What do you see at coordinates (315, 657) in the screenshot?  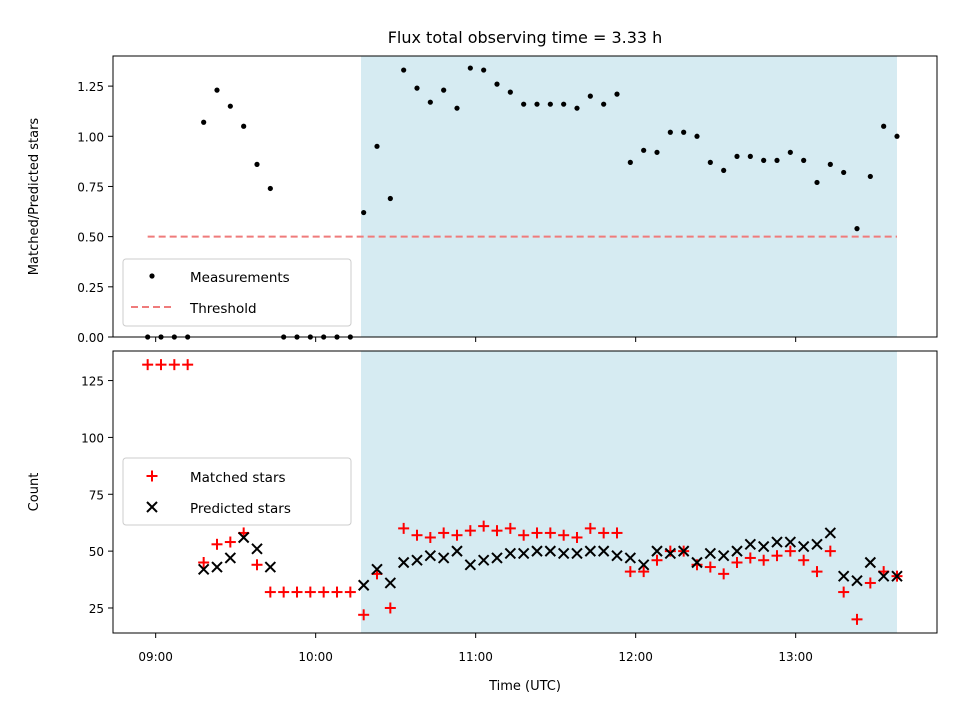 I see `x-tick-label: 10:00` at bounding box center [315, 657].